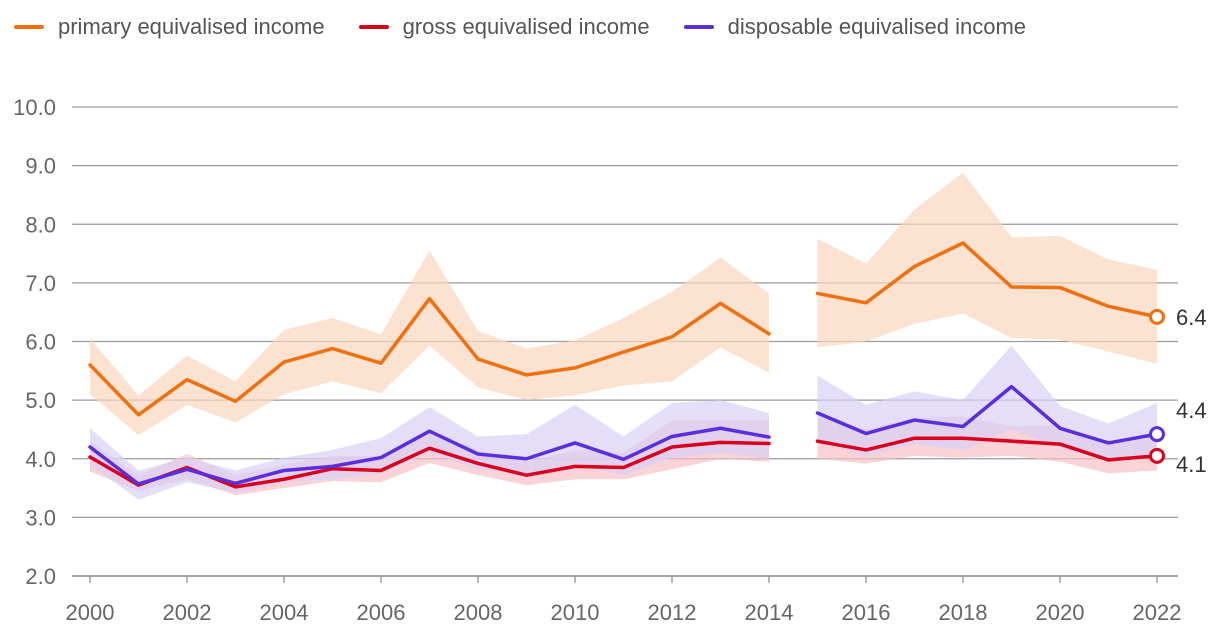  I want to click on legend-swatch-disposable, so click(698, 27).